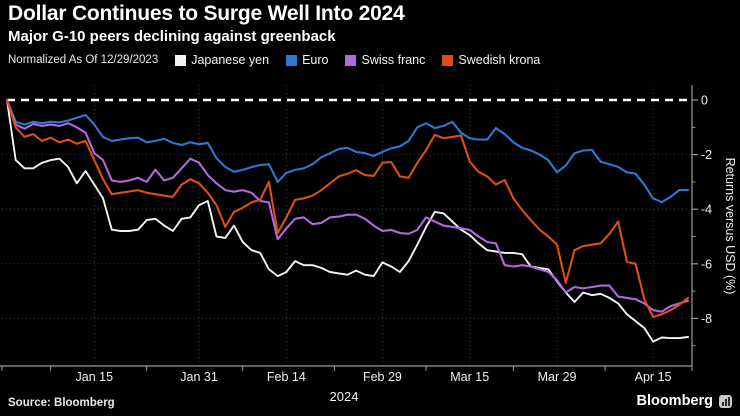 The image size is (740, 416). What do you see at coordinates (206, 13) in the screenshot?
I see `chart-title: Dollar Continues to Surge Well Into 2024` at bounding box center [206, 13].